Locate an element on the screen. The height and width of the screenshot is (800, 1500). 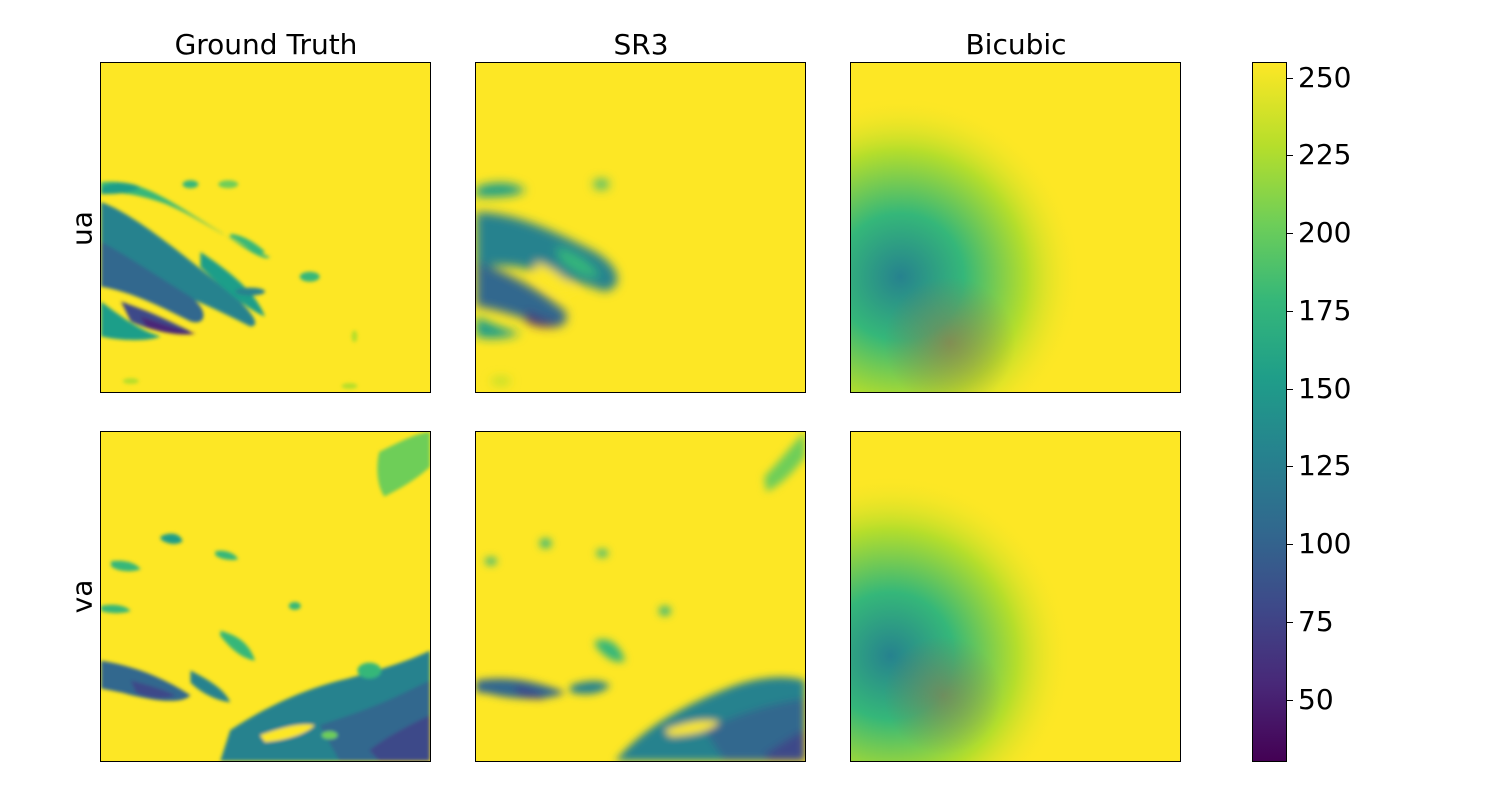
heatmap-va-ground-truth is located at coordinates (265, 596).